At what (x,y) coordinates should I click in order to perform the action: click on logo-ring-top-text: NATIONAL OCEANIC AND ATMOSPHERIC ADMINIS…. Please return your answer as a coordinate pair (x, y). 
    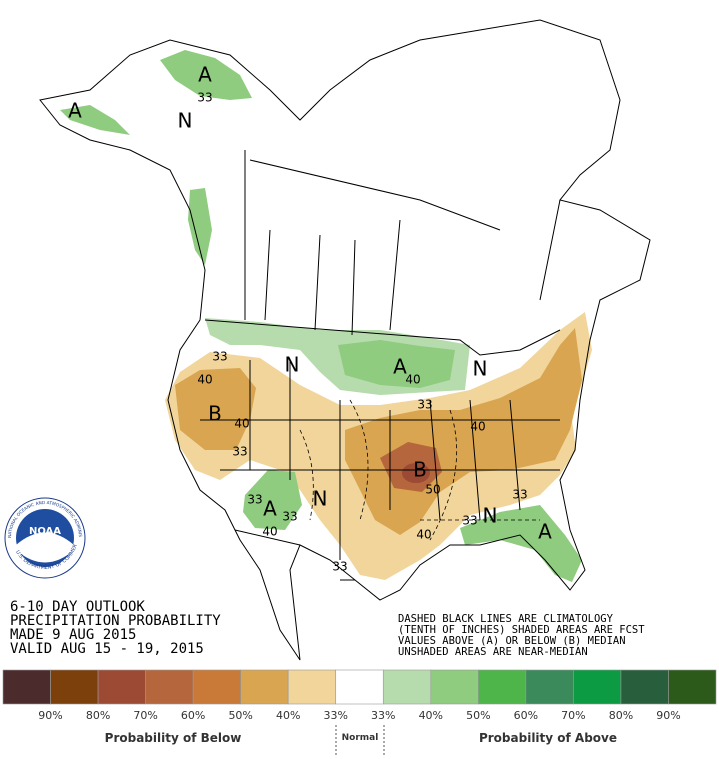
    Looking at the image, I should click on (41, 269).